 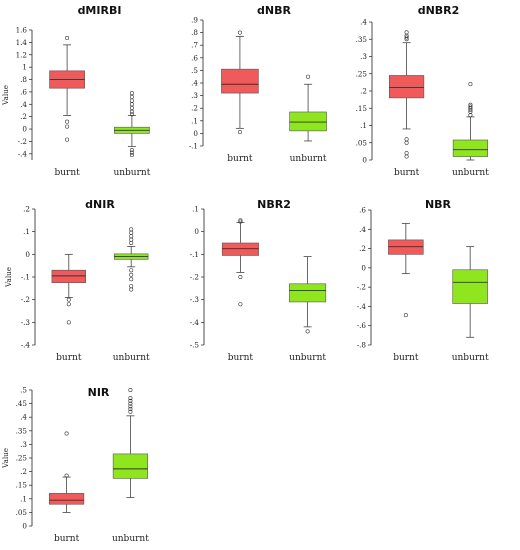 I want to click on y-tick-label: .35, so click(x=362, y=39).